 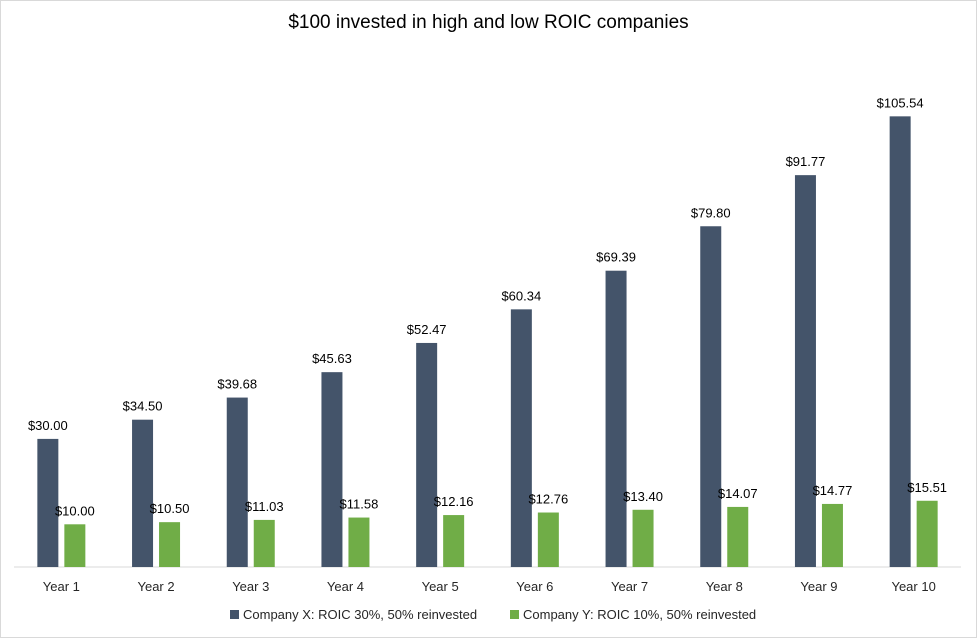 What do you see at coordinates (738, 493) in the screenshot?
I see `data-label: $14.07` at bounding box center [738, 493].